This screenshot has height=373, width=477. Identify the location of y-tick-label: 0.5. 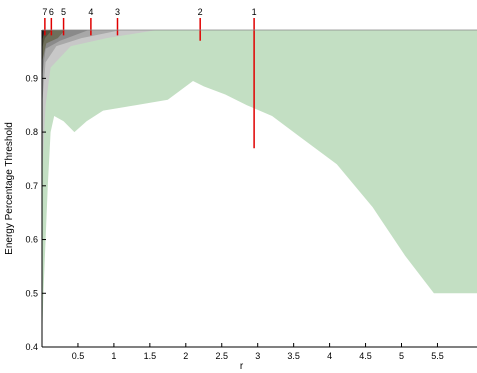
(31, 293).